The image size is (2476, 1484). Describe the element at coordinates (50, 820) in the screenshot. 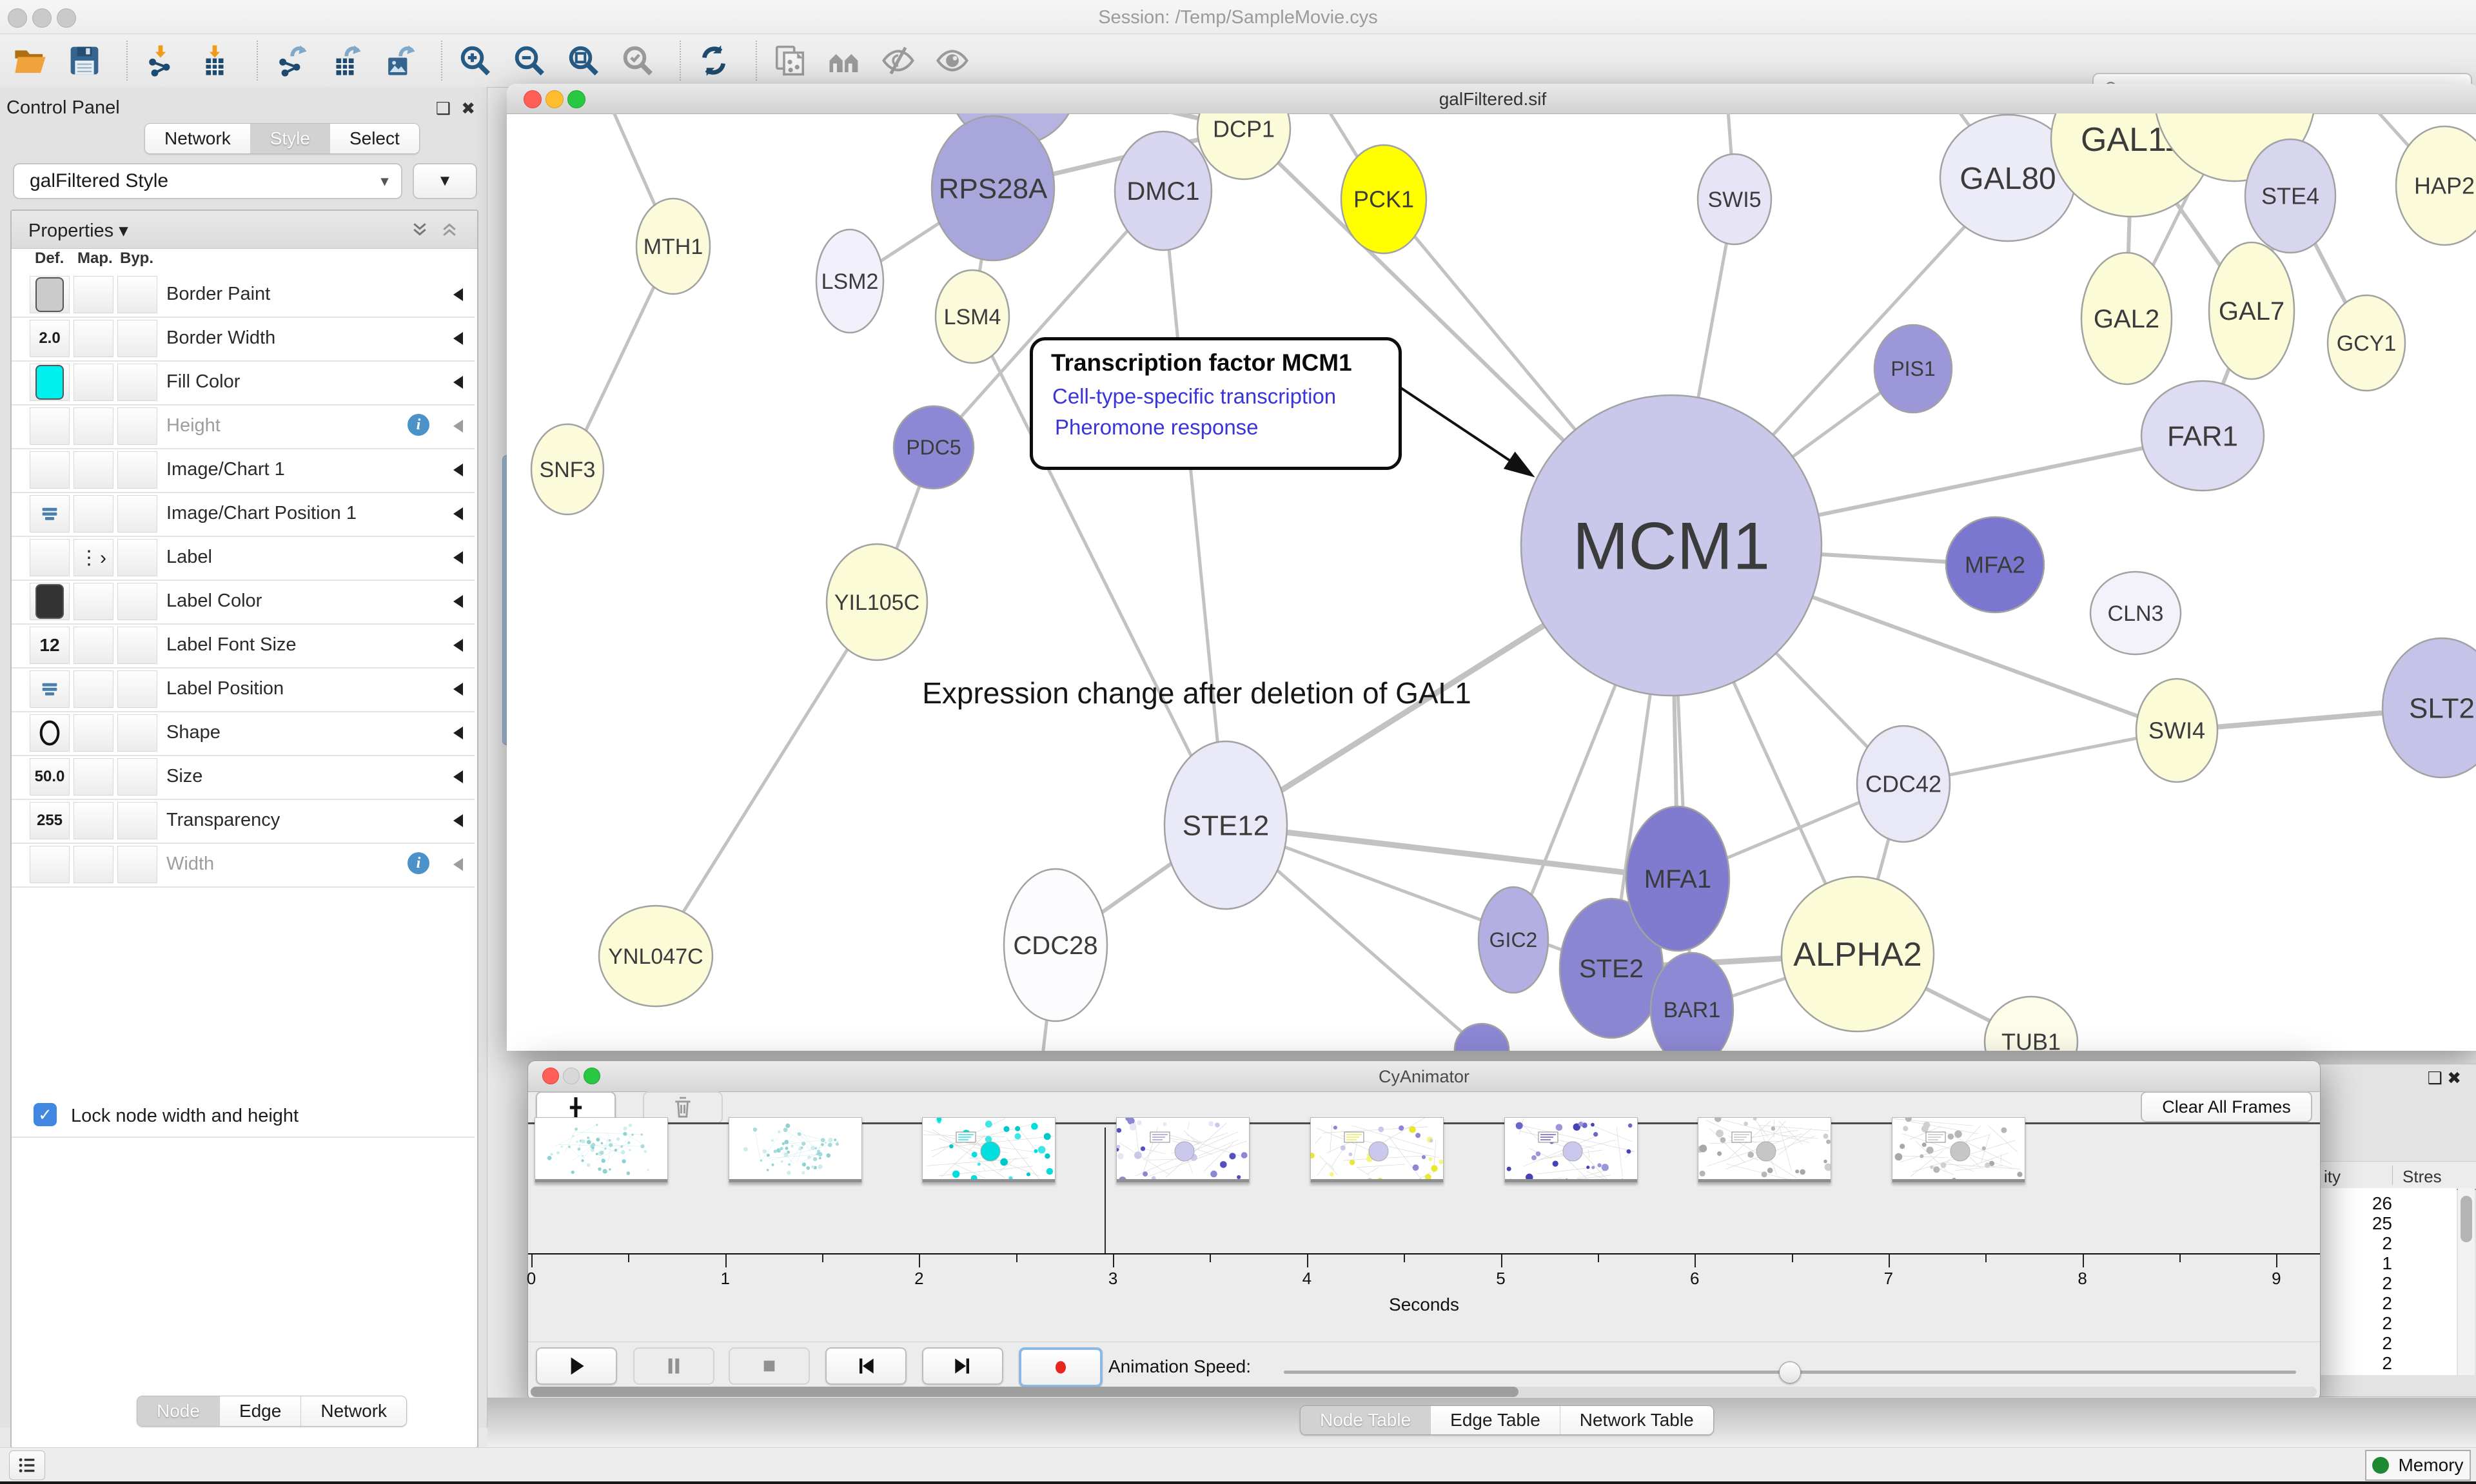

I see `default-value-cell: 255` at that location.